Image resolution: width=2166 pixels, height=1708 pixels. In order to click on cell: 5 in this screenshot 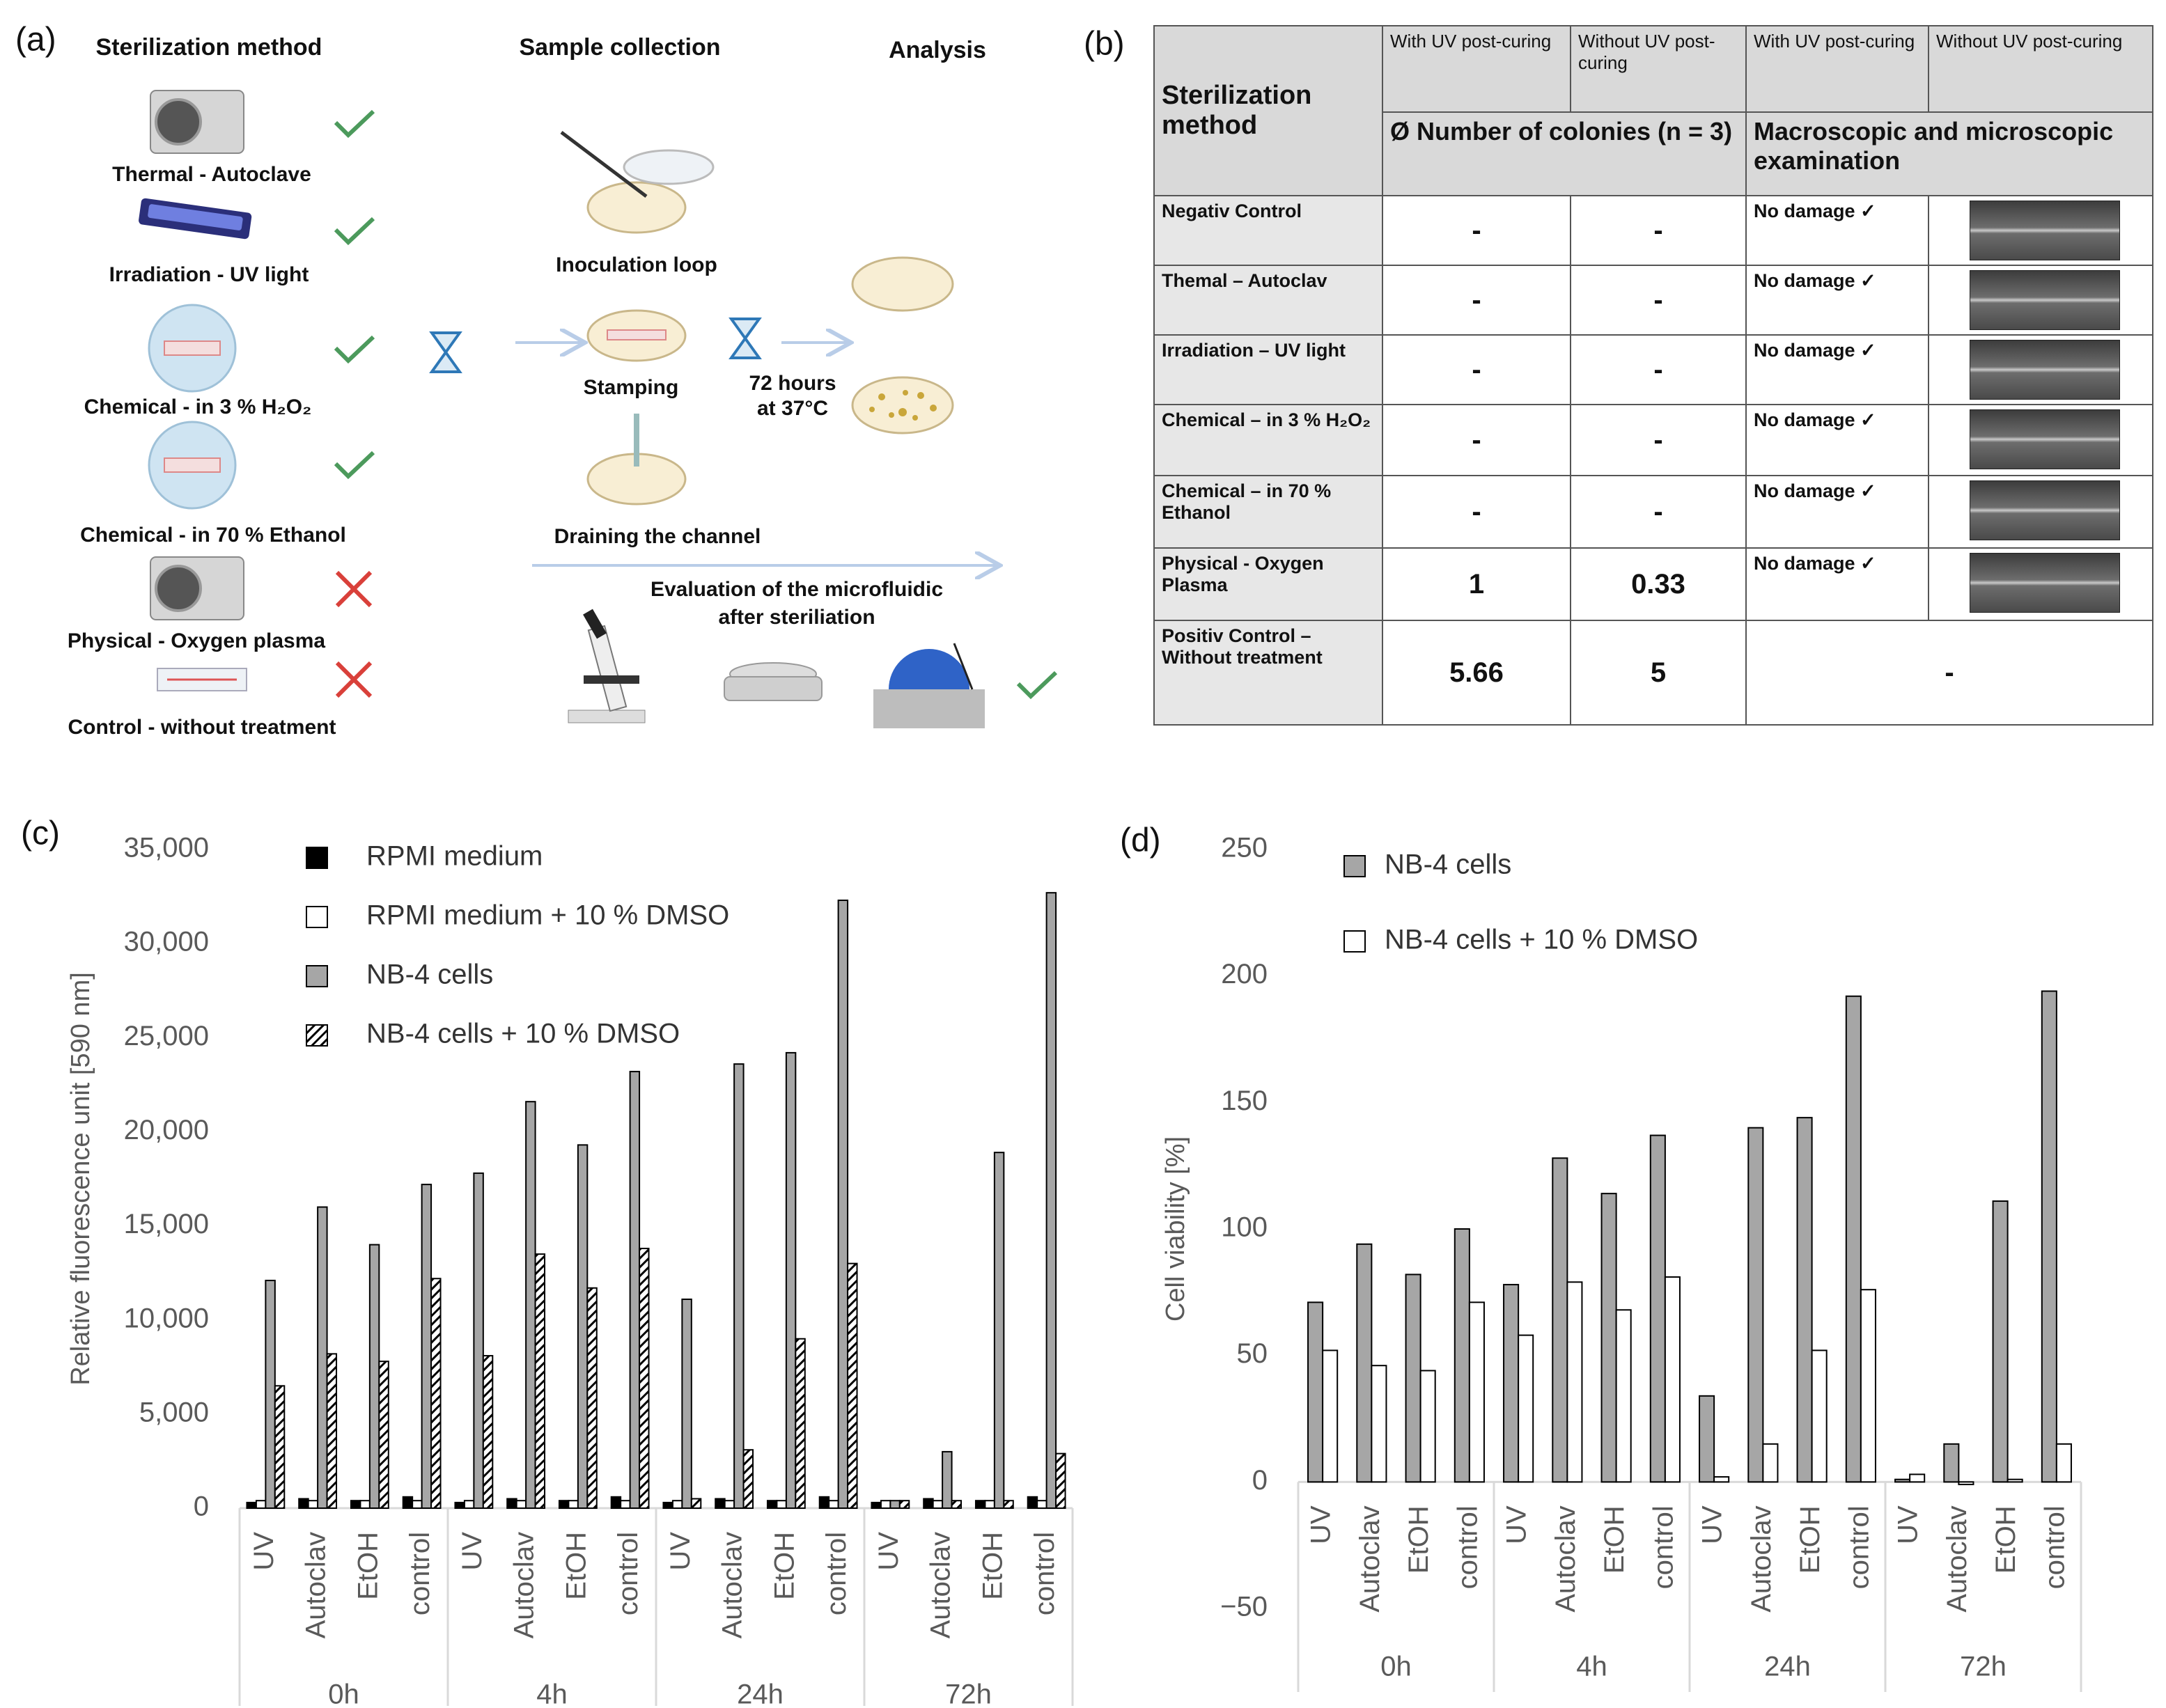, I will do `click(1659, 673)`.